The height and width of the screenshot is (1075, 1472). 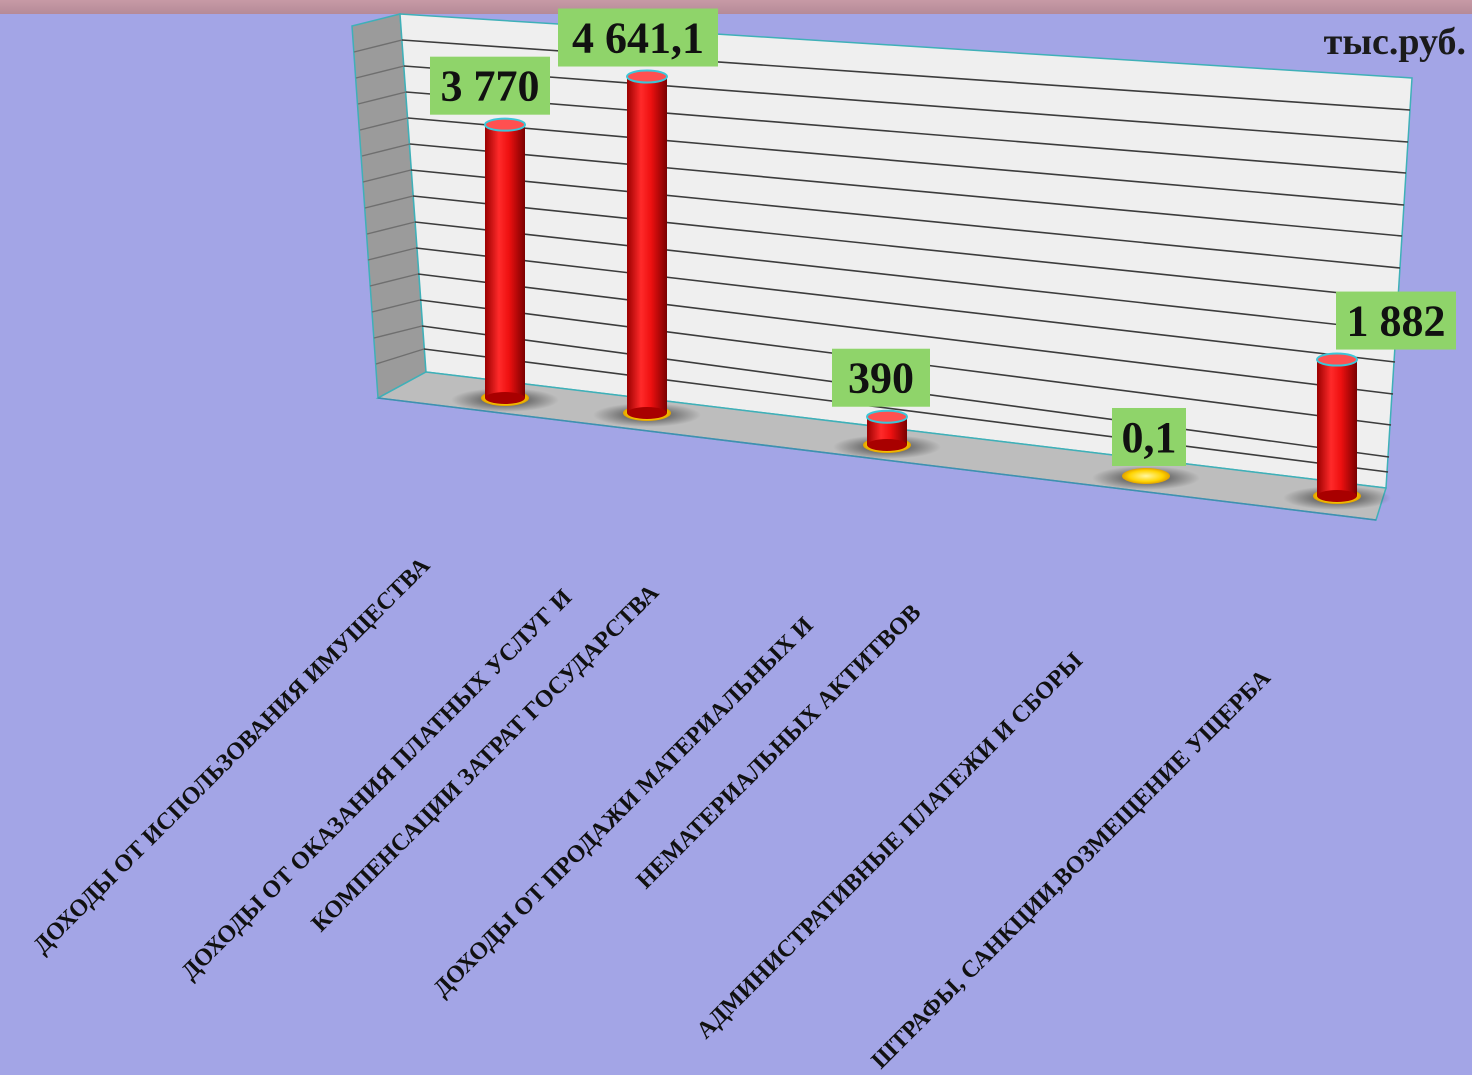 I want to click on data-label-4: 0,1, so click(x=1149, y=436).